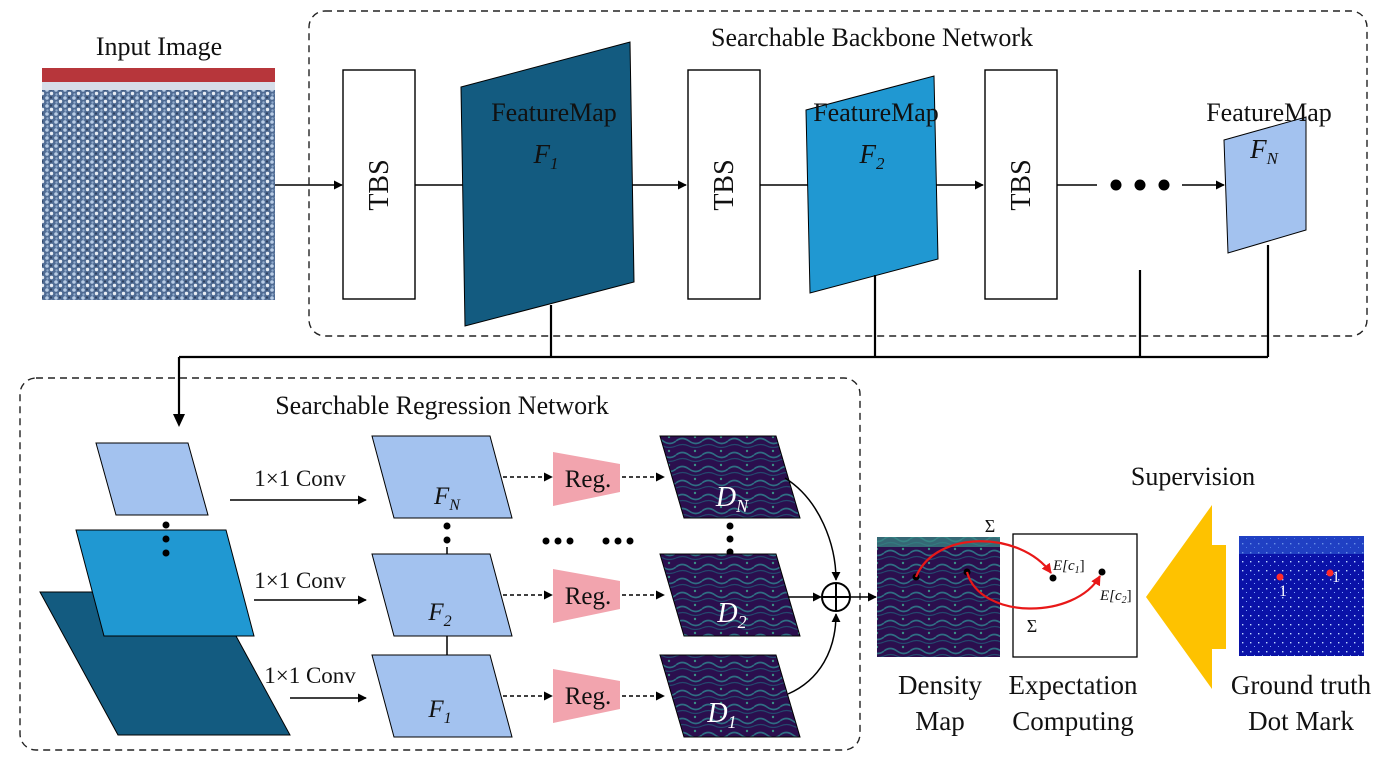 The width and height of the screenshot is (1397, 763). I want to click on dot-value-2: 1, so click(1336, 577).